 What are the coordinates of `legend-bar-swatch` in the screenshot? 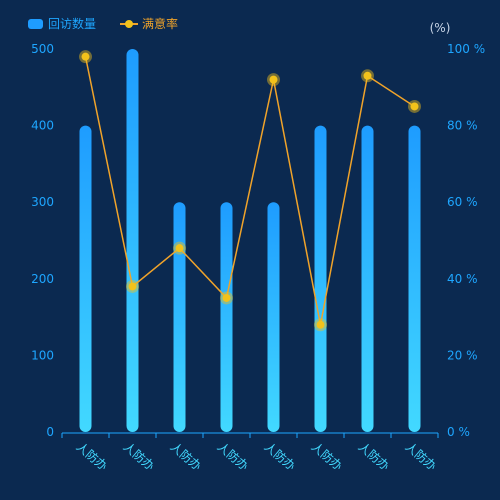 It's located at (35, 24).